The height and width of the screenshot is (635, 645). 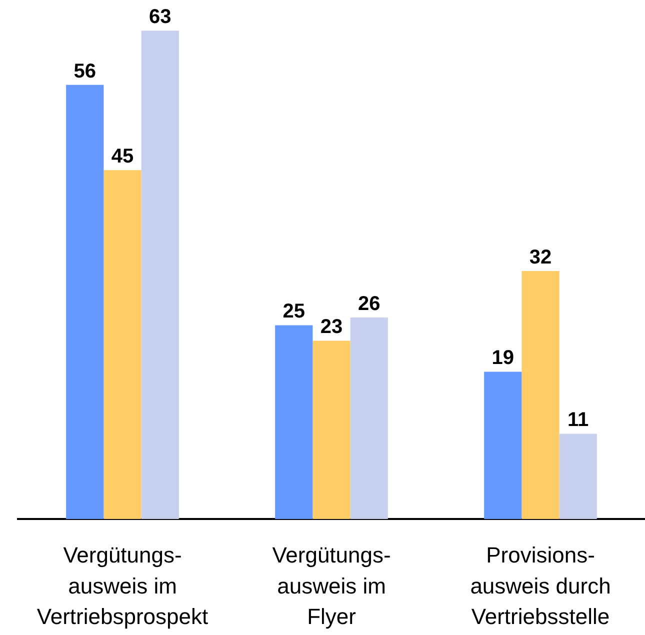 I want to click on data-label: 25, so click(x=294, y=311).